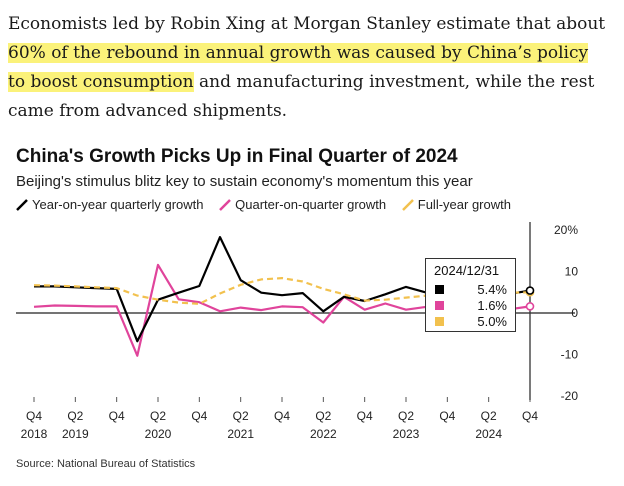 The image size is (624, 486). Describe the element at coordinates (570, 355) in the screenshot. I see `y-tick-label: -10` at that location.